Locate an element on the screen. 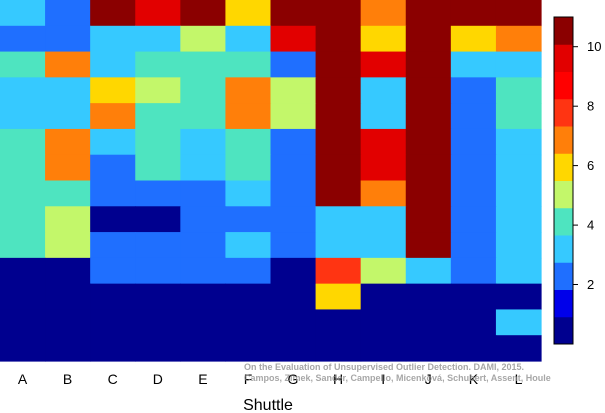  x-tick-label: I is located at coordinates (383, 379).